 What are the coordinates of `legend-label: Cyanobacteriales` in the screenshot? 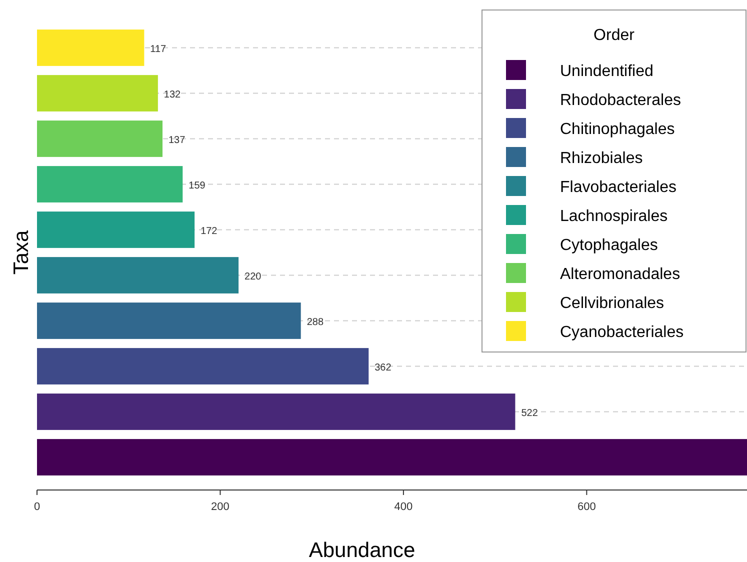 It's located at (622, 332).